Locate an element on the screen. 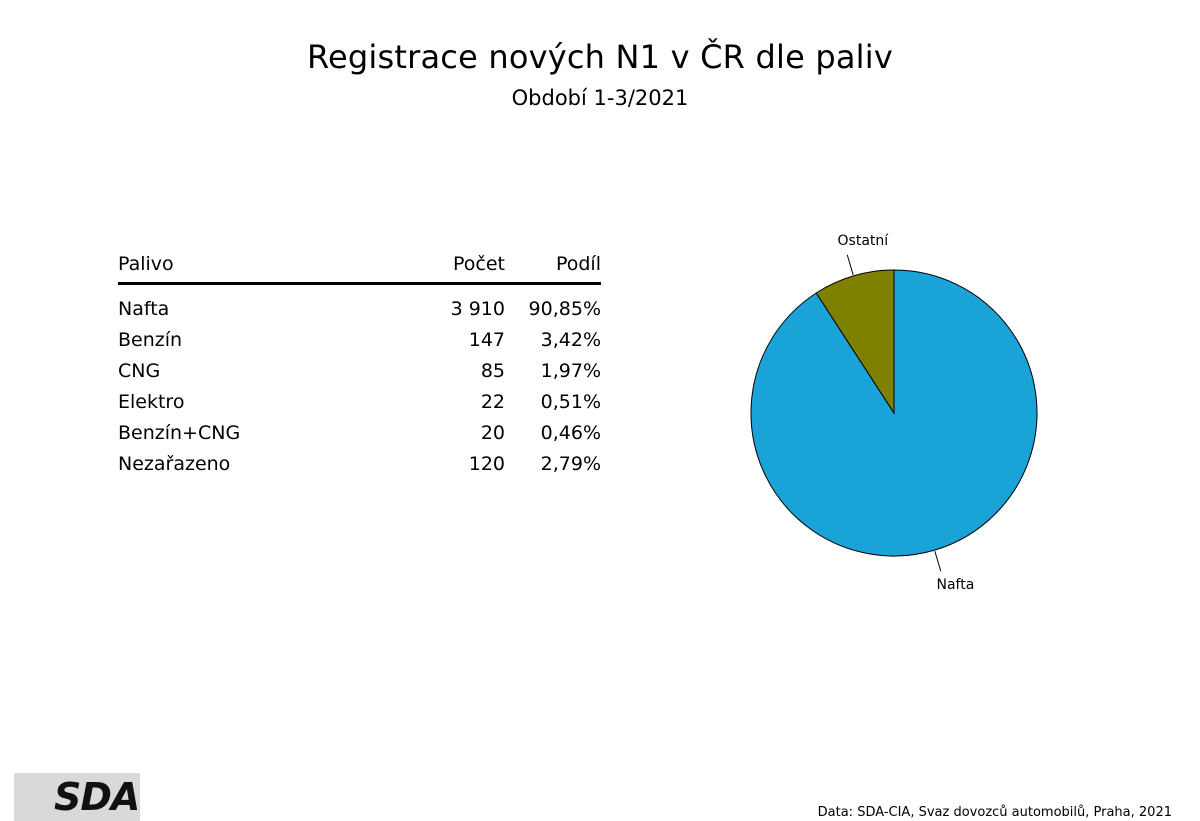 Image resolution: width=1200 pixels, height=821 pixels. pie-label-ostatní: Ostatní is located at coordinates (864, 241).